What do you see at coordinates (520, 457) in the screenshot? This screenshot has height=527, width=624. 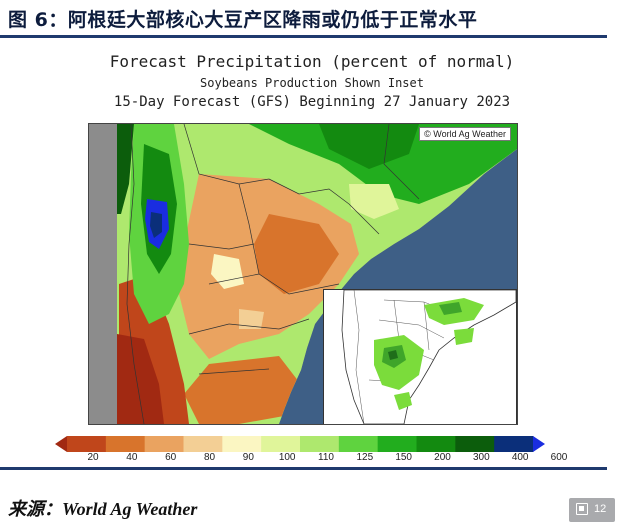 I see `legend-tick-label: 400` at bounding box center [520, 457].